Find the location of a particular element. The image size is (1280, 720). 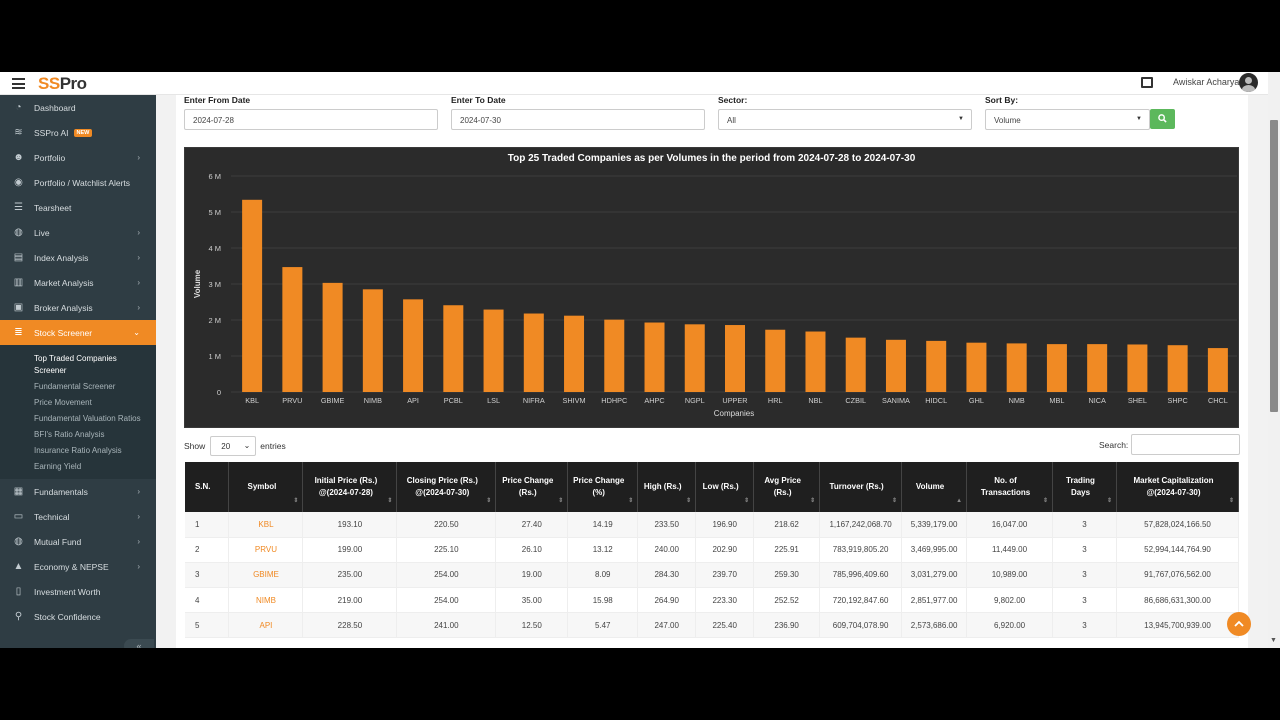

symbol-link: GBIME is located at coordinates (266, 575).